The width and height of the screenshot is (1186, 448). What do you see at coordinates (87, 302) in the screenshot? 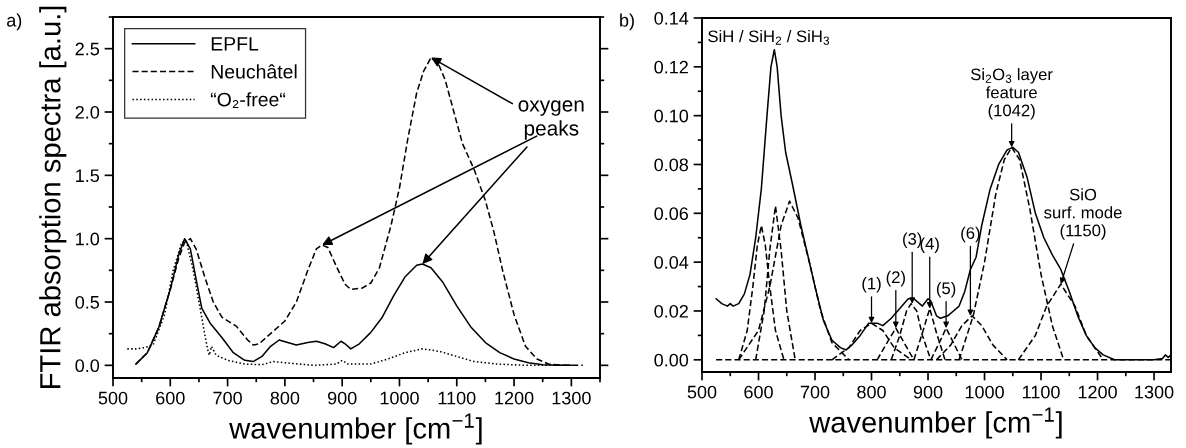
I see `y-tick-label: 0.5` at bounding box center [87, 302].